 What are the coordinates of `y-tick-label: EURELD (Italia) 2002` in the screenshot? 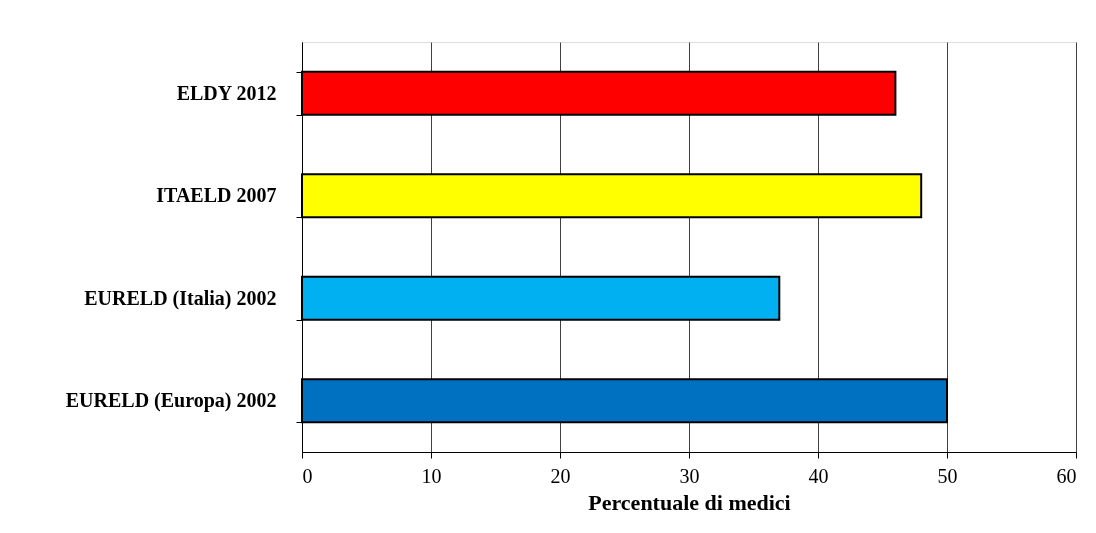 It's located at (180, 298).